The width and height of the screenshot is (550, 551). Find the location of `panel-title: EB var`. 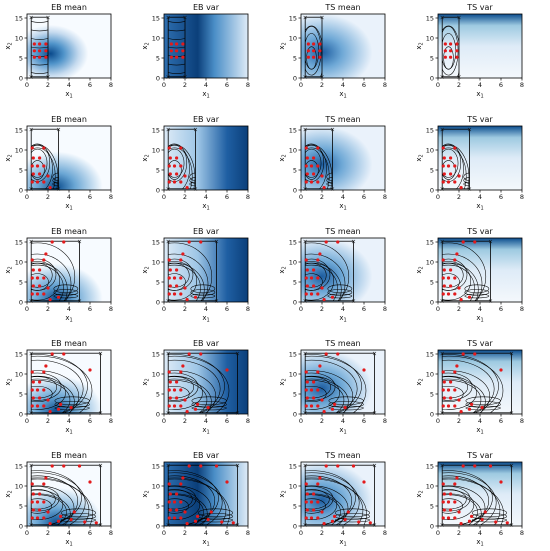

panel-title: EB var is located at coordinates (206, 7).